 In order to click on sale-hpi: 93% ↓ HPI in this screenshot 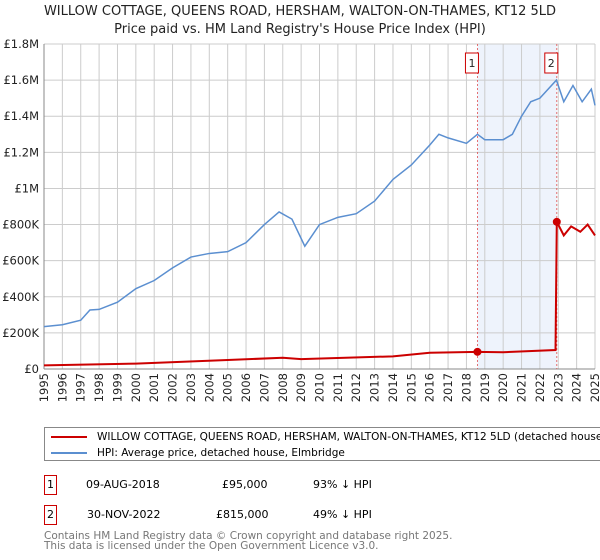, I will do `click(342, 484)`.